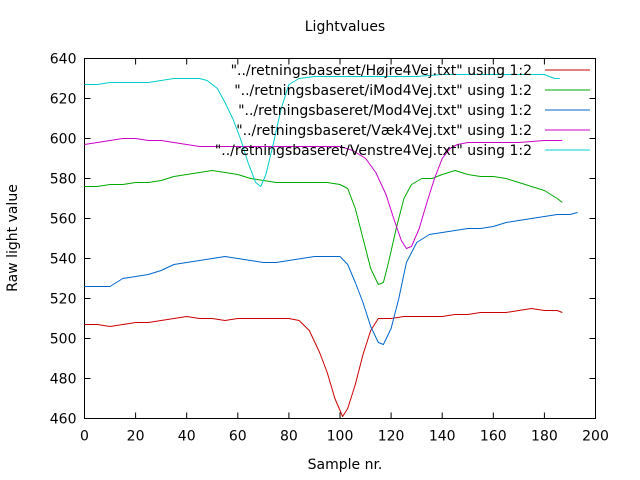 Image resolution: width=640 pixels, height=480 pixels. What do you see at coordinates (13, 238) in the screenshot?
I see `y-axis-label: Raw light value` at bounding box center [13, 238].